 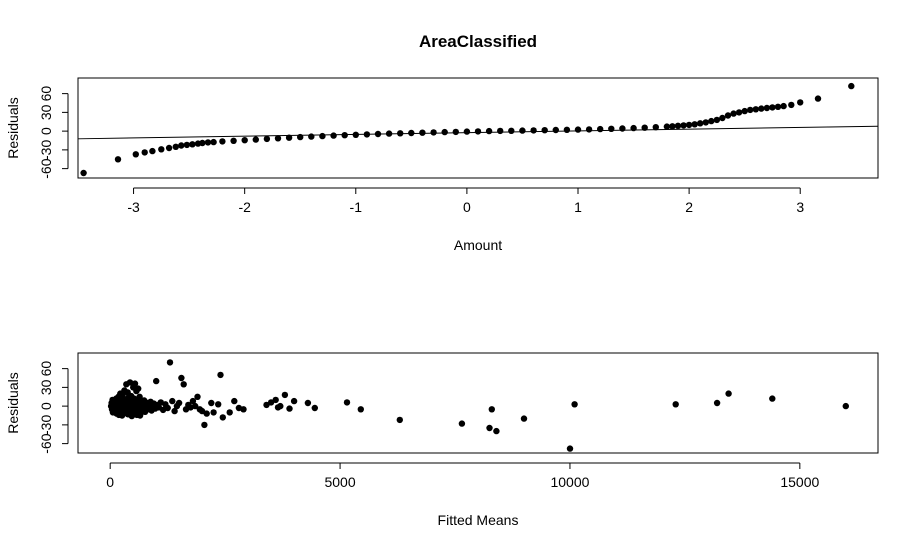 What do you see at coordinates (46, 112) in the screenshot?
I see `qq-y-tick-label: 30` at bounding box center [46, 112].